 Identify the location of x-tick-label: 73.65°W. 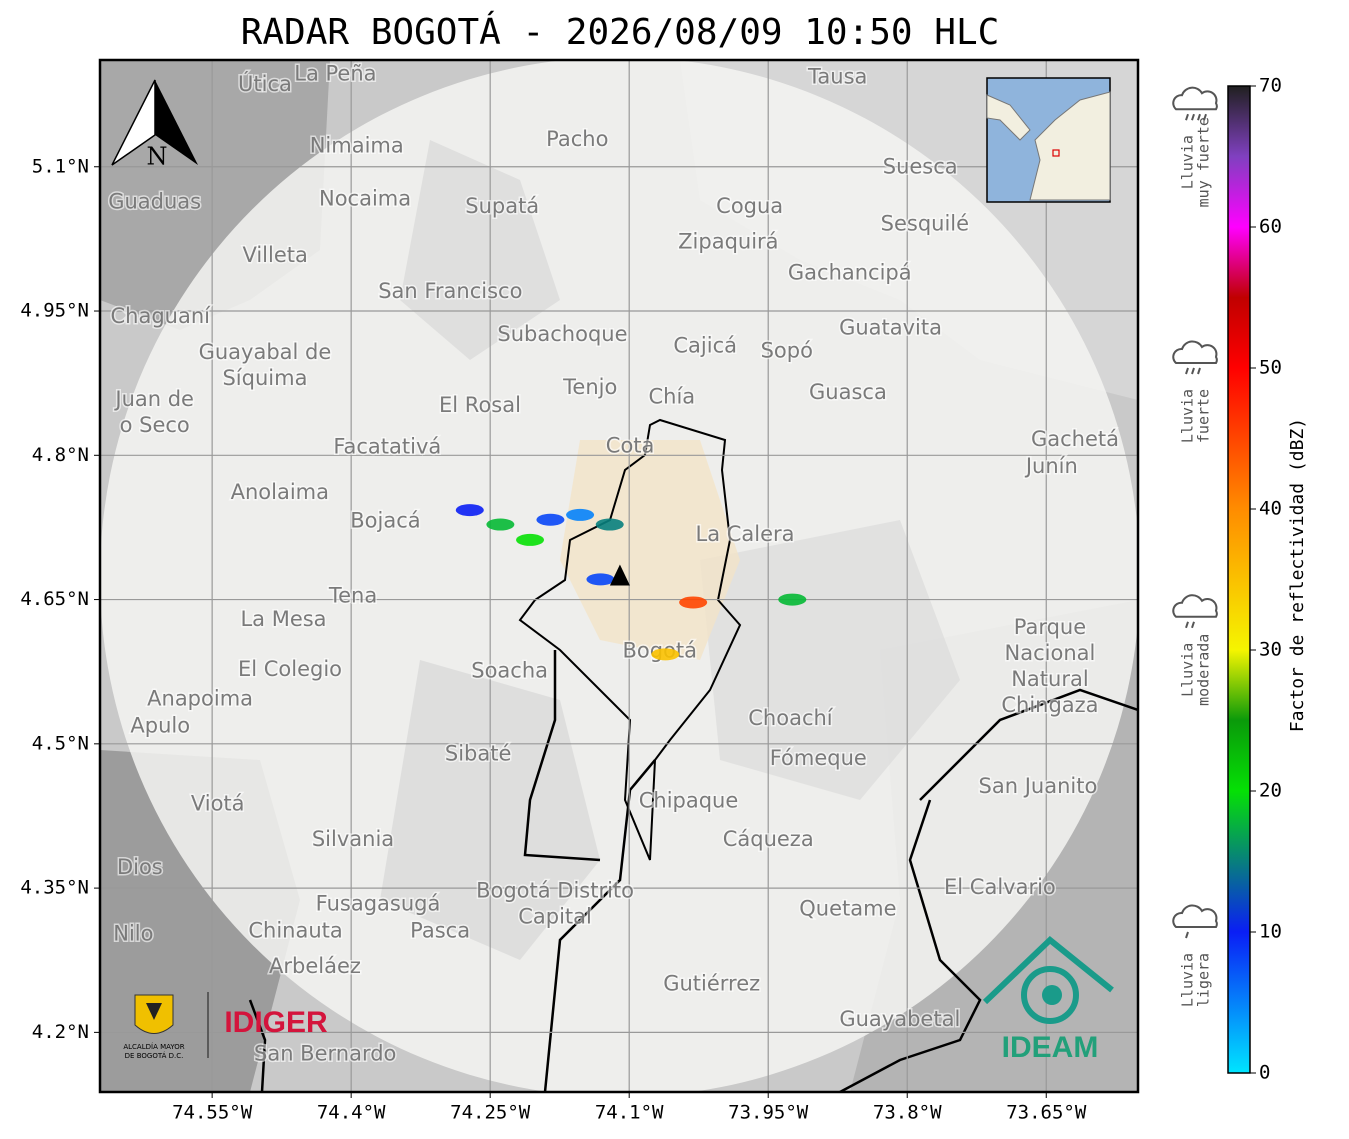
(1046, 1113).